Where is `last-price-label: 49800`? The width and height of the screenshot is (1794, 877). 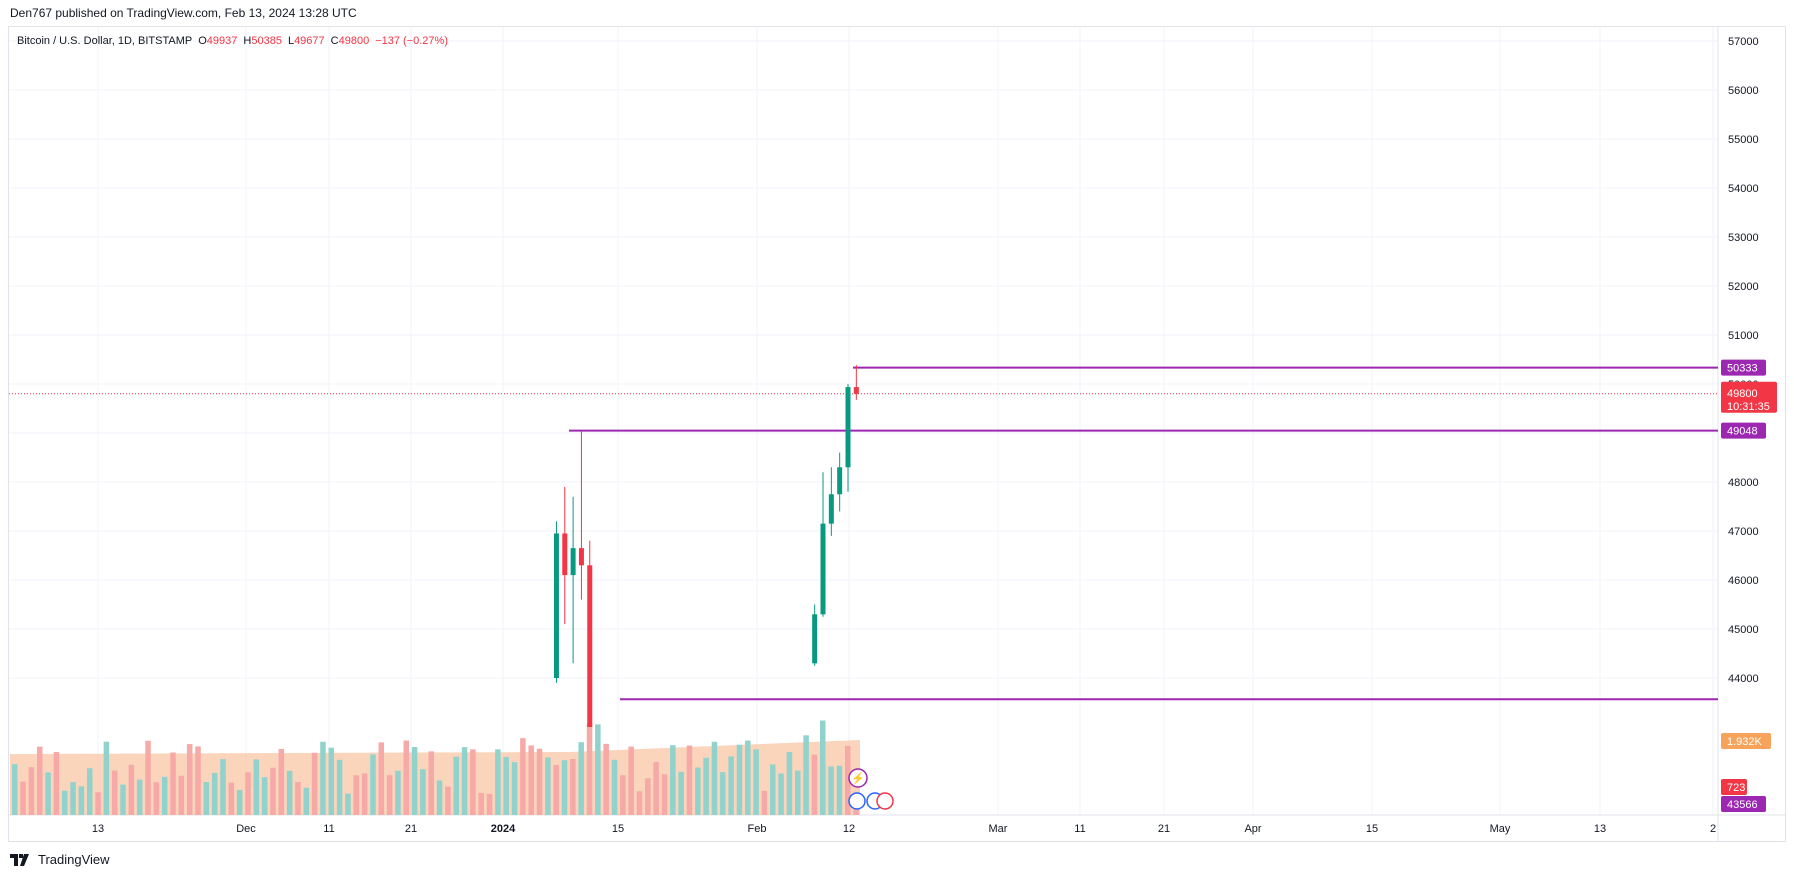
last-price-label: 49800 is located at coordinates (1742, 394).